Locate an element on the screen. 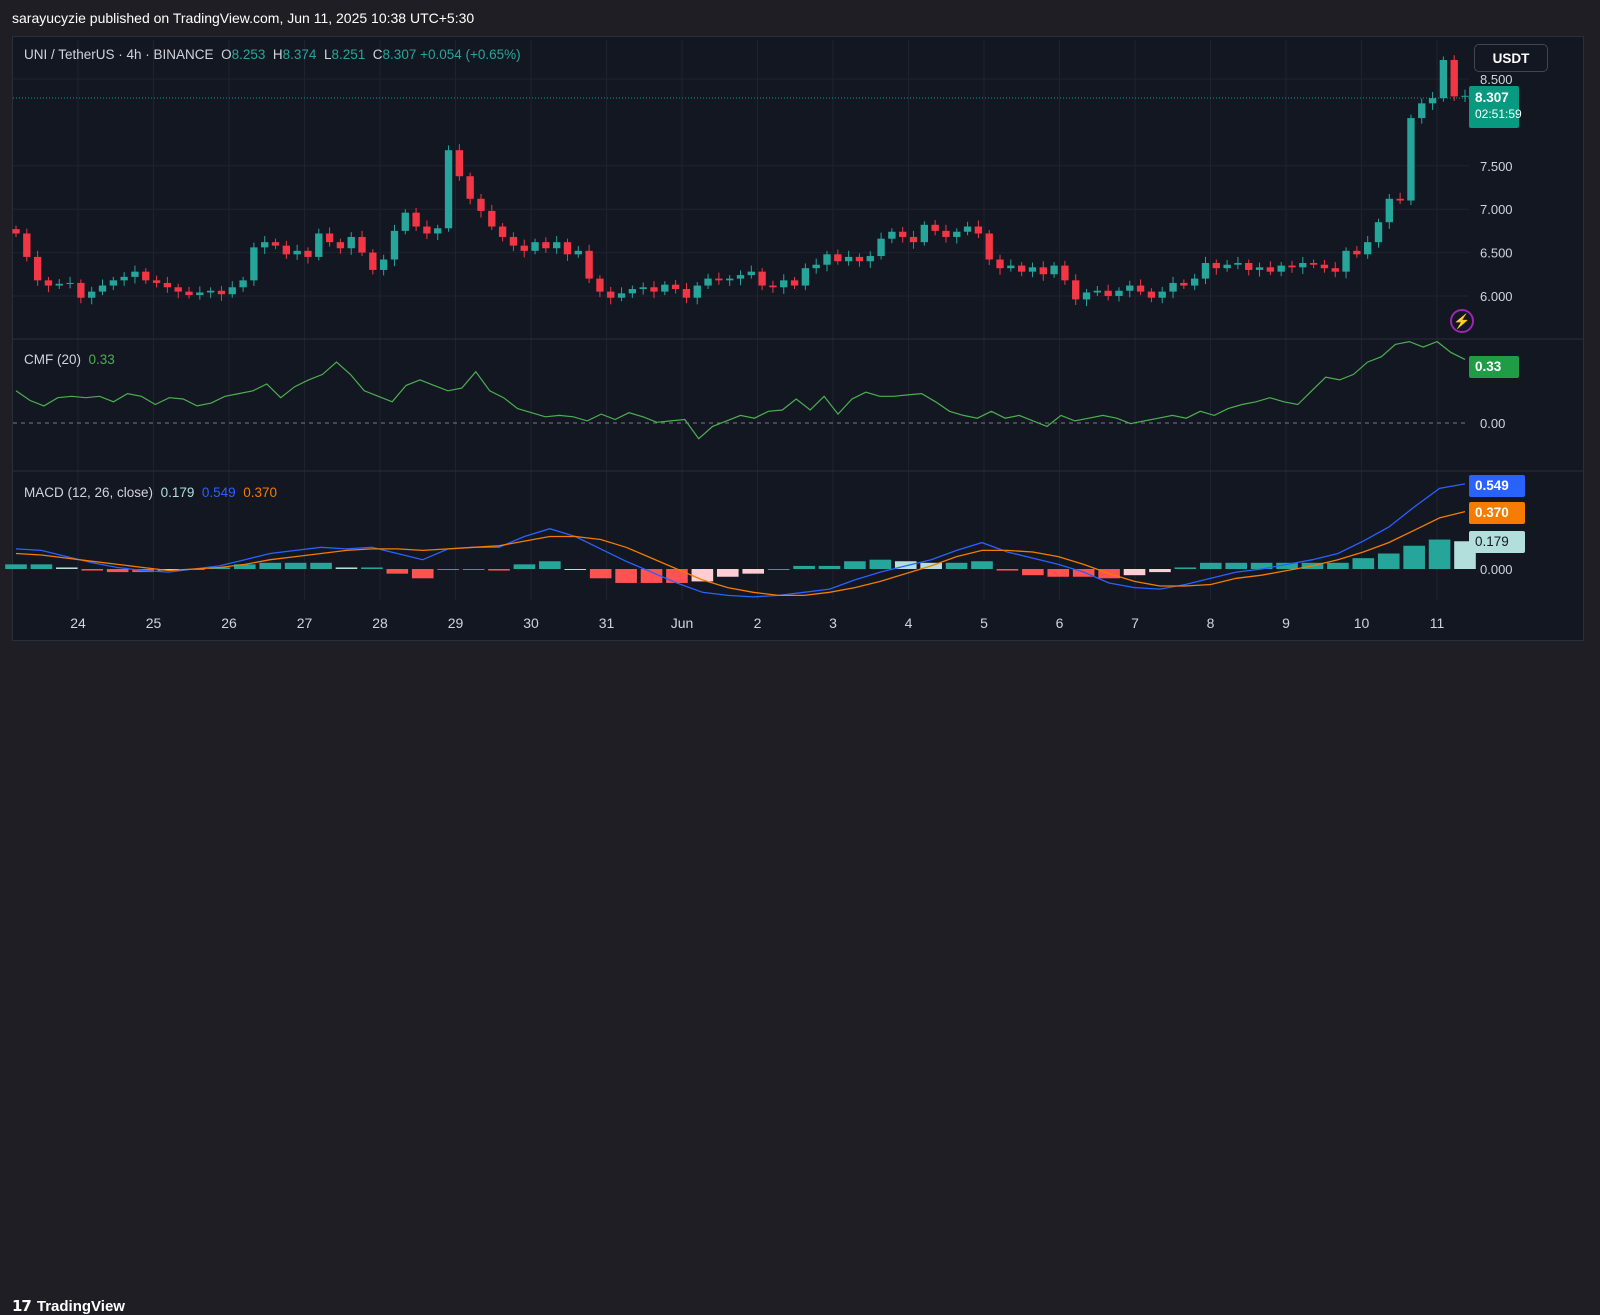 The image size is (1600, 1315). close-value: 8.307 is located at coordinates (399, 54).